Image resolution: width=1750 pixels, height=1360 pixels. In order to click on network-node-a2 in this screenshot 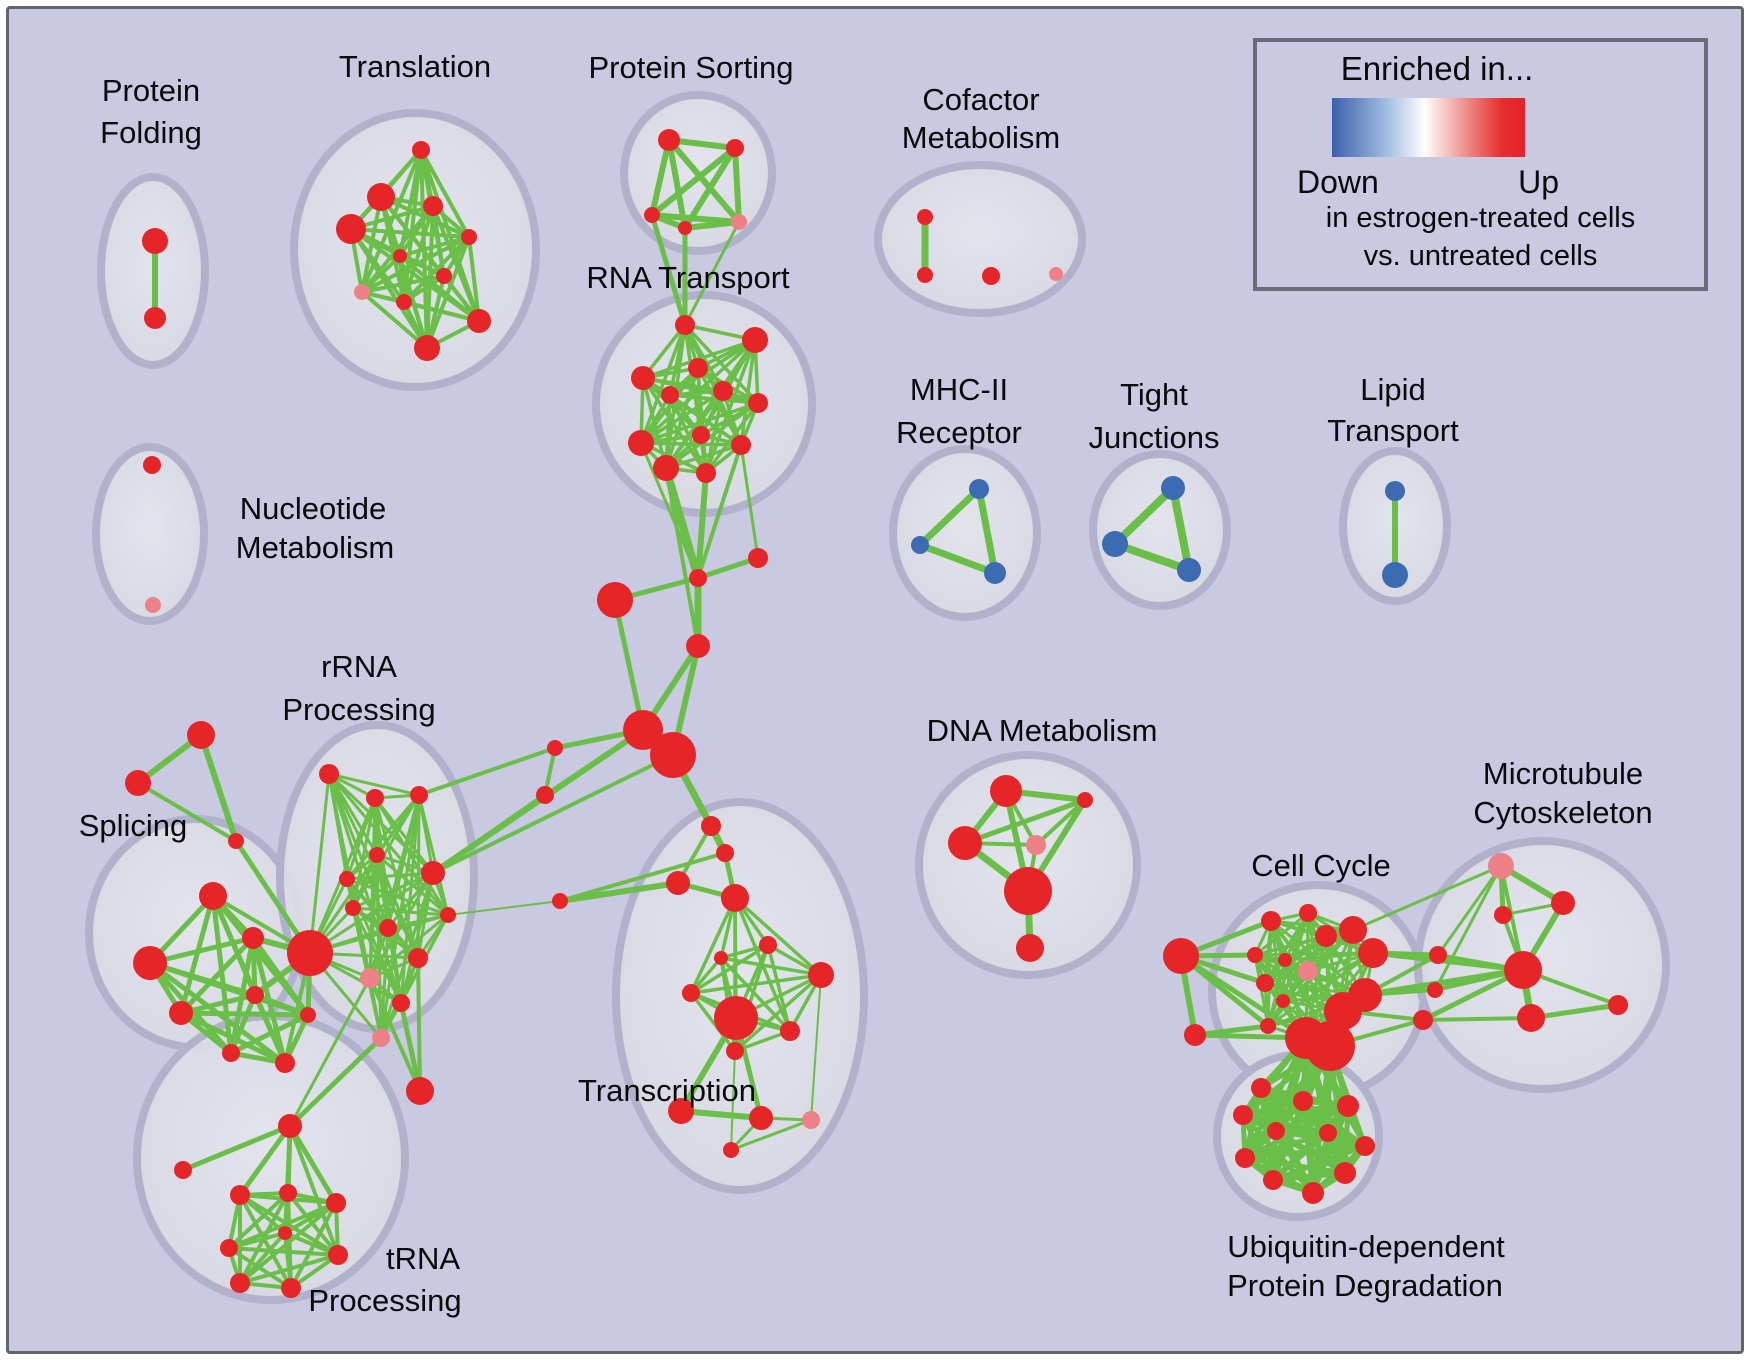, I will do `click(138, 783)`.